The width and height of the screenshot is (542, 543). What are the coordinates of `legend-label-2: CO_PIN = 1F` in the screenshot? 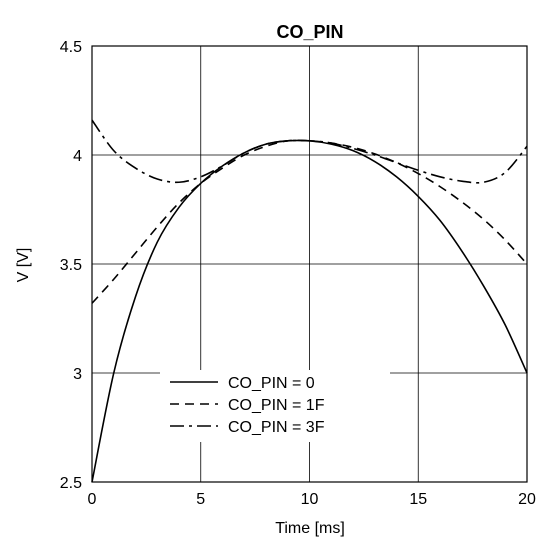 It's located at (276, 405).